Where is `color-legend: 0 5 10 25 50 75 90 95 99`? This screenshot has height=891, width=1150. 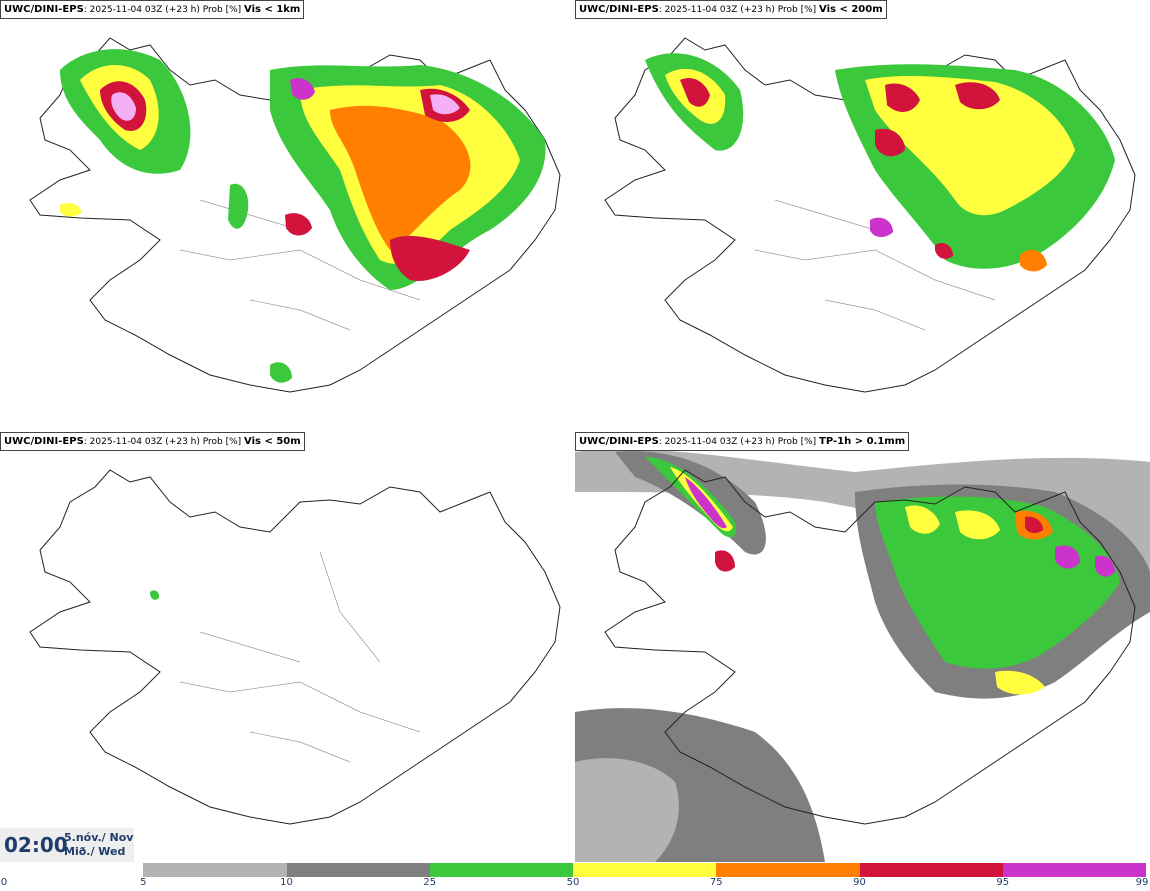
color-legend: 0 5 10 25 50 75 90 95 99 is located at coordinates (575, 876).